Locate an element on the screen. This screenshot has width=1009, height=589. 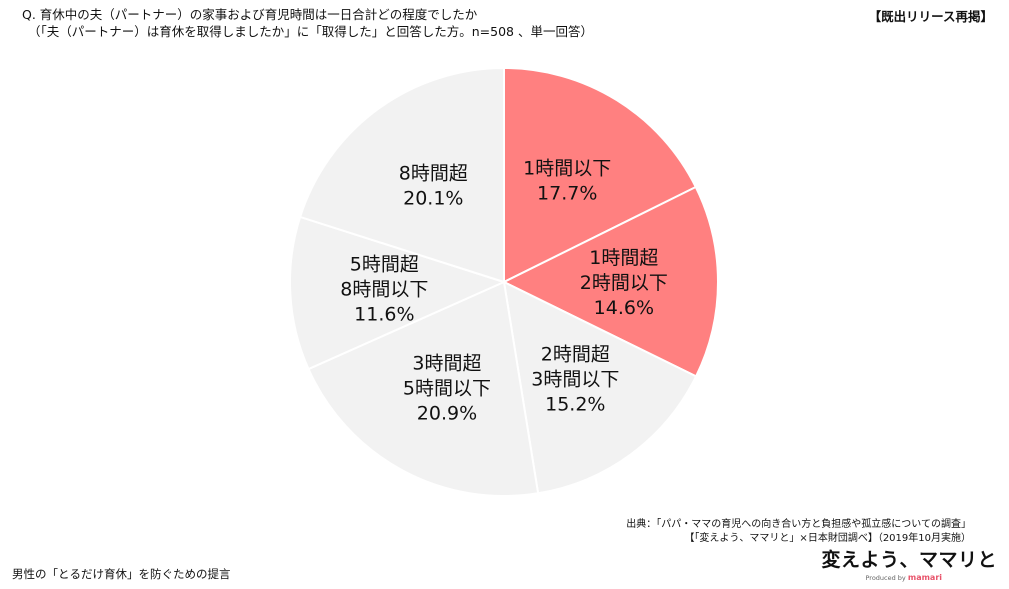
logo-sub-text: Produced by mamari is located at coordinates (931, 577).